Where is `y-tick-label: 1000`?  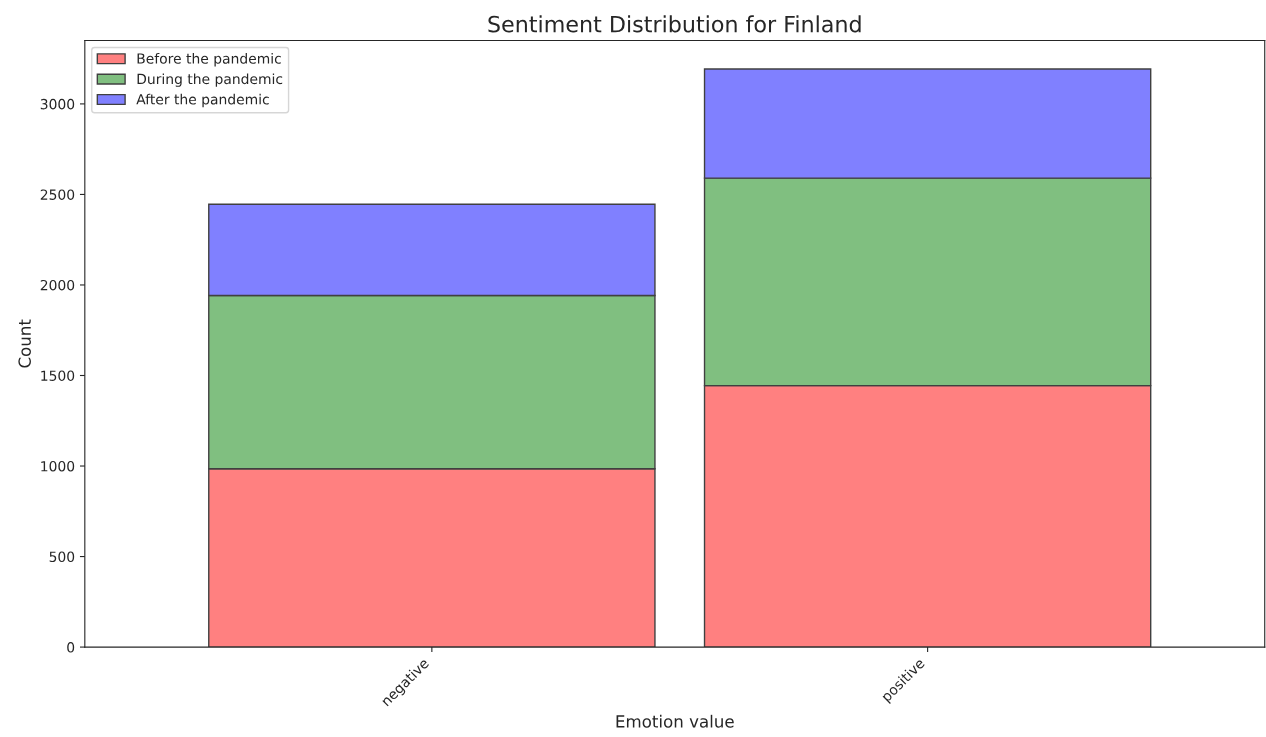
y-tick-label: 1000 is located at coordinates (58, 466).